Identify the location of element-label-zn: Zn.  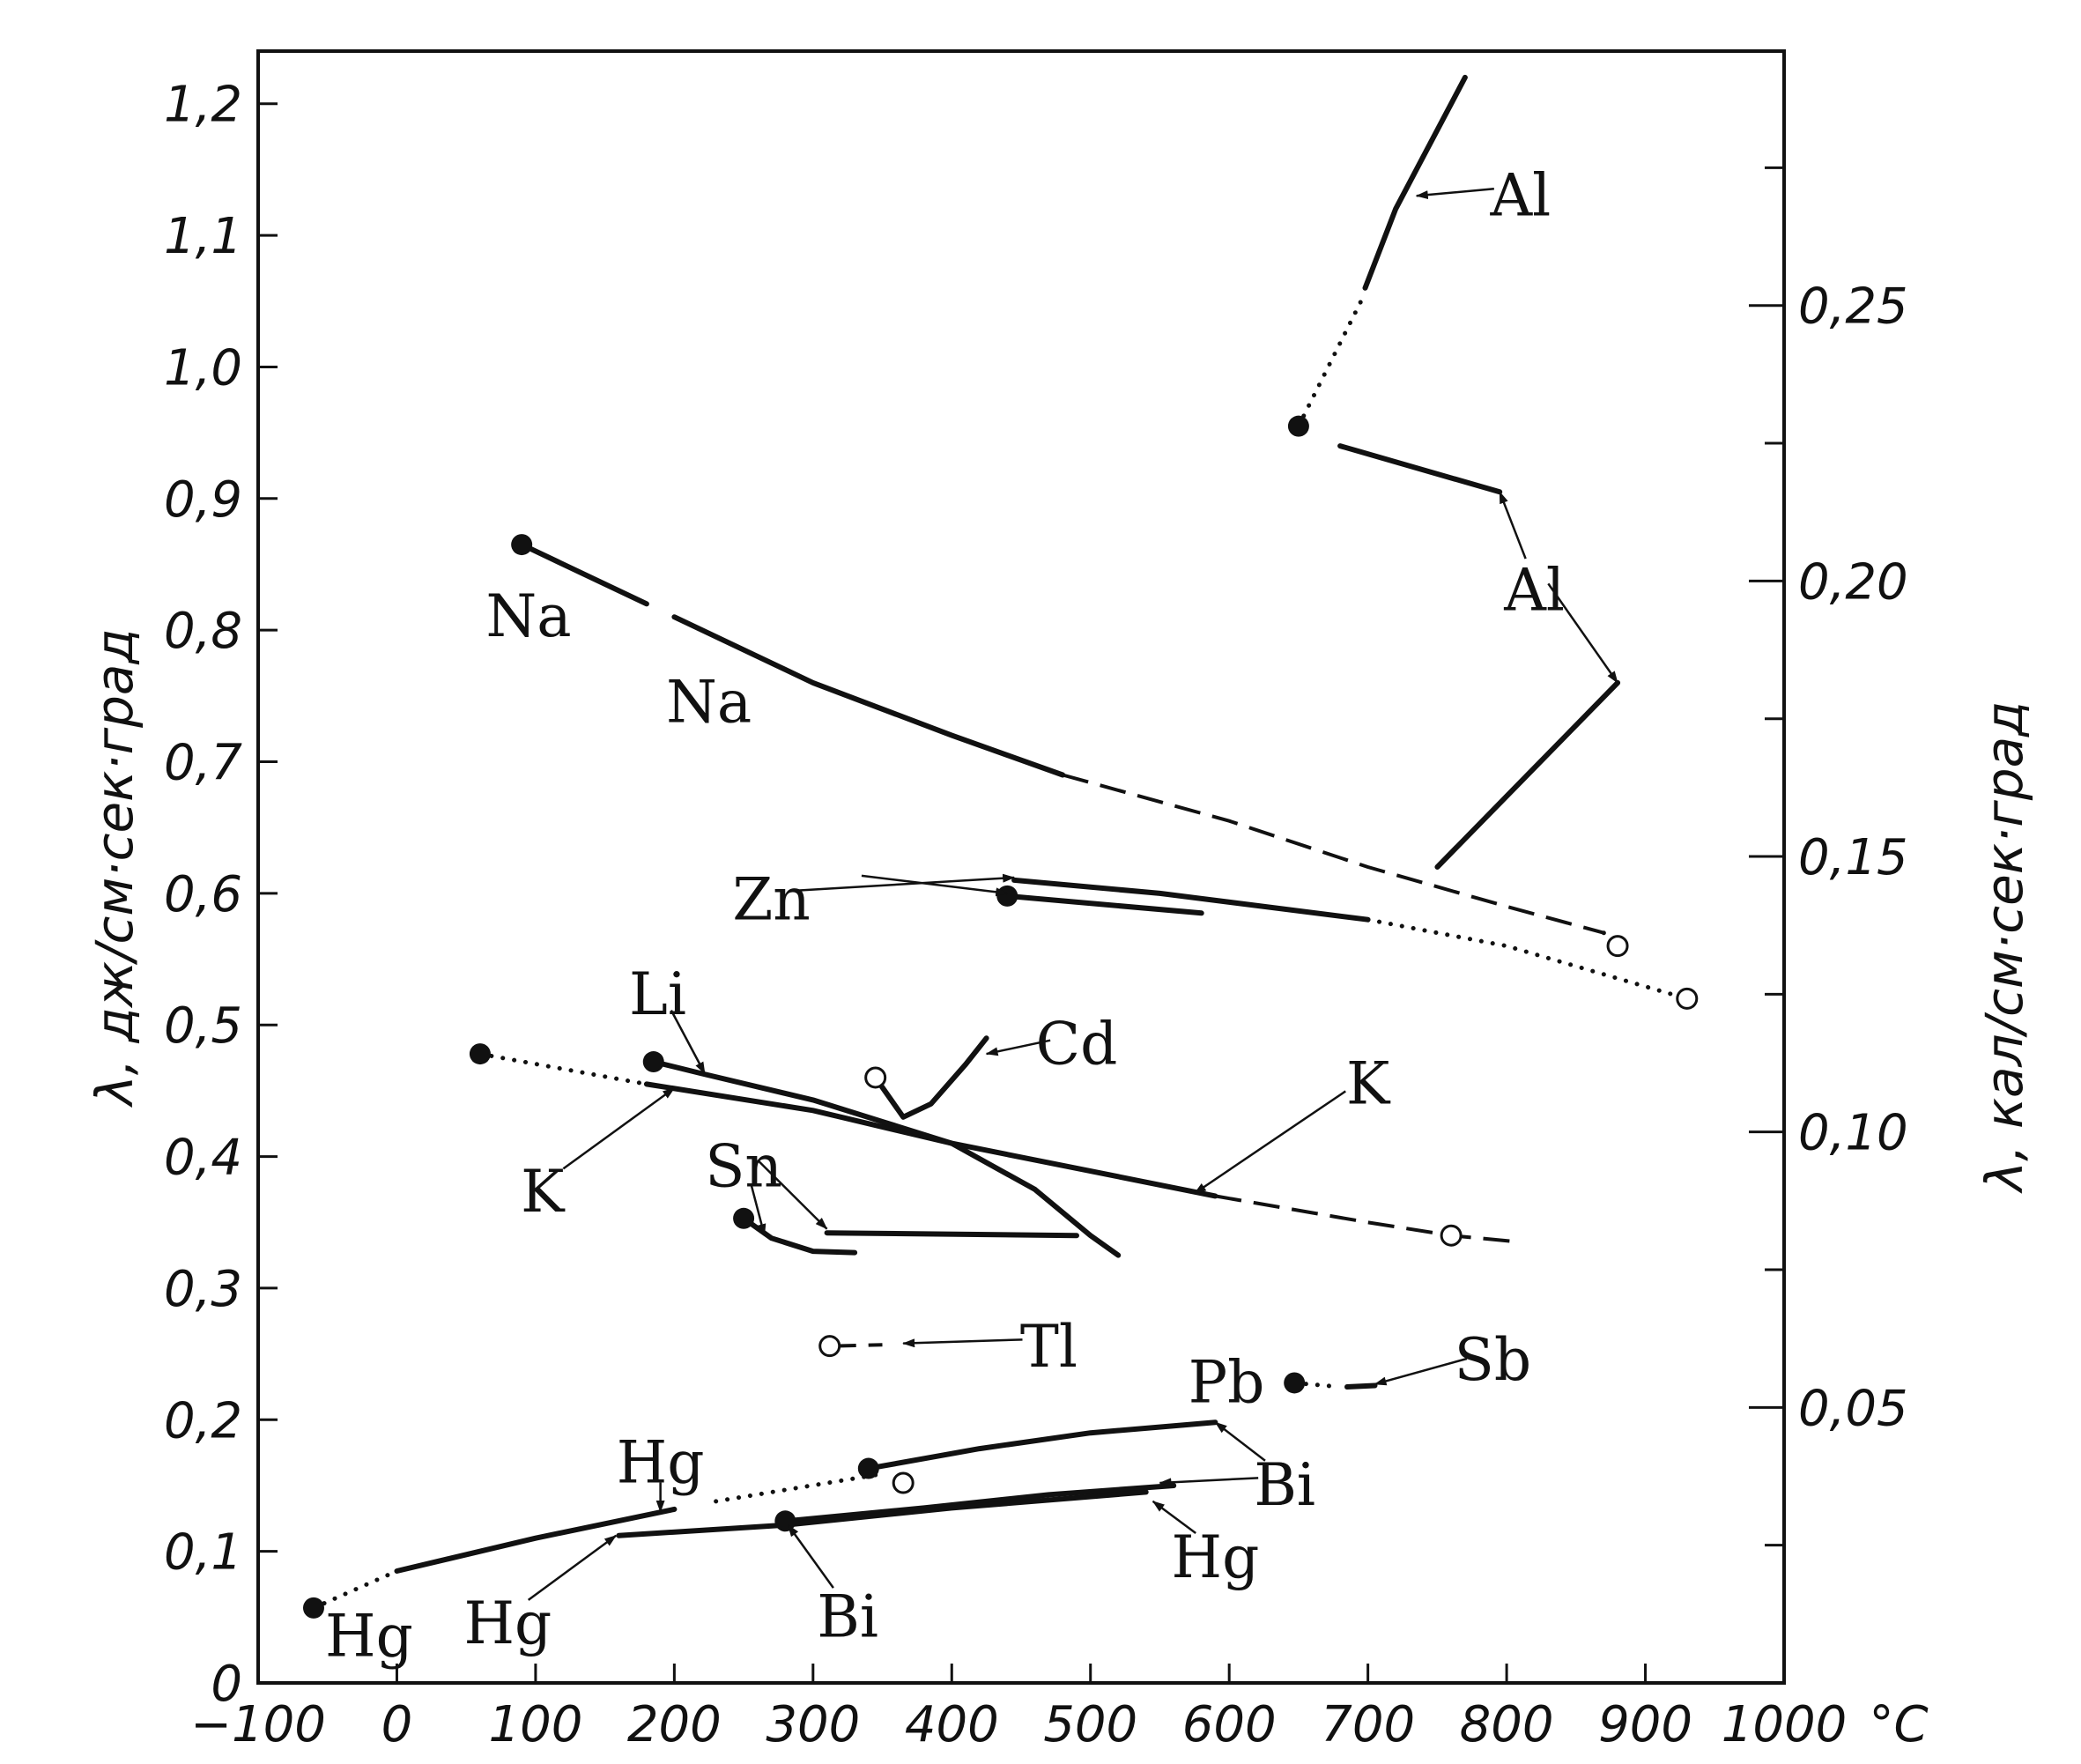
(771, 899).